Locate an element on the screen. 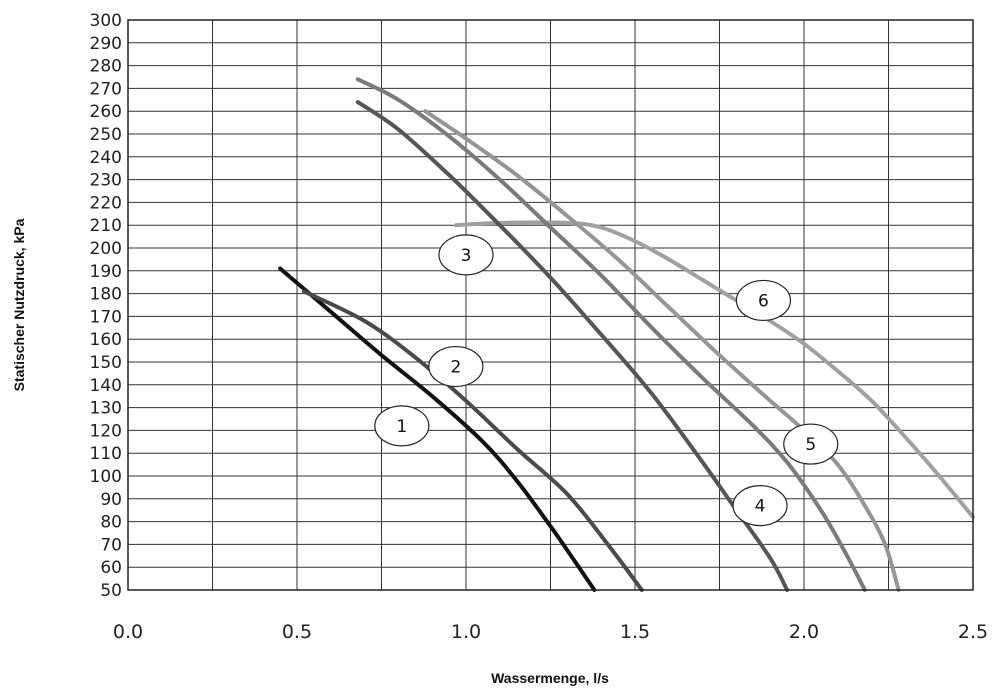  series-label-text: 6 is located at coordinates (763, 301).